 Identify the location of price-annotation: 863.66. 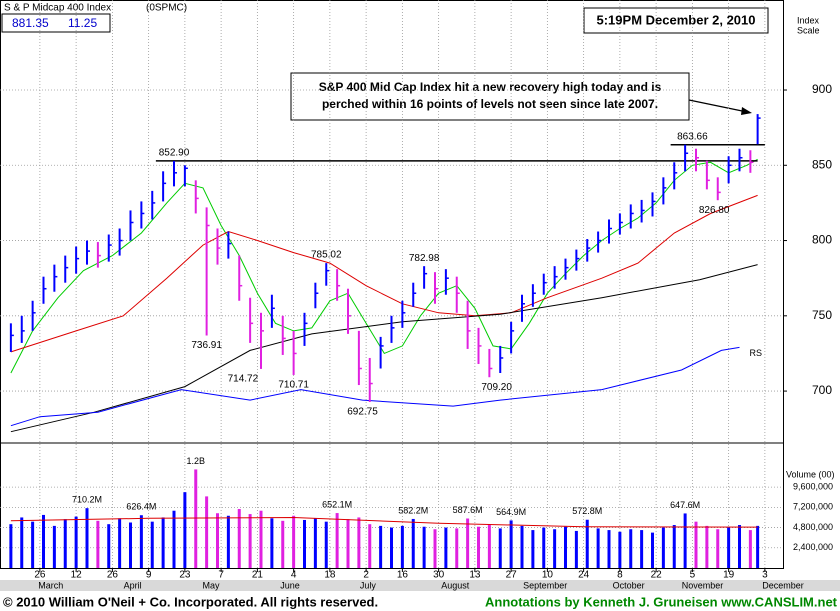
(692, 136).